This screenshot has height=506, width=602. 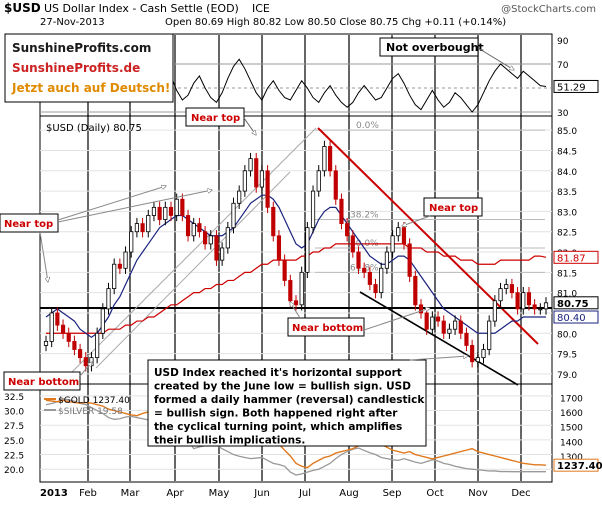 I want to click on near-bottom-left-arrow, so click(x=85, y=369).